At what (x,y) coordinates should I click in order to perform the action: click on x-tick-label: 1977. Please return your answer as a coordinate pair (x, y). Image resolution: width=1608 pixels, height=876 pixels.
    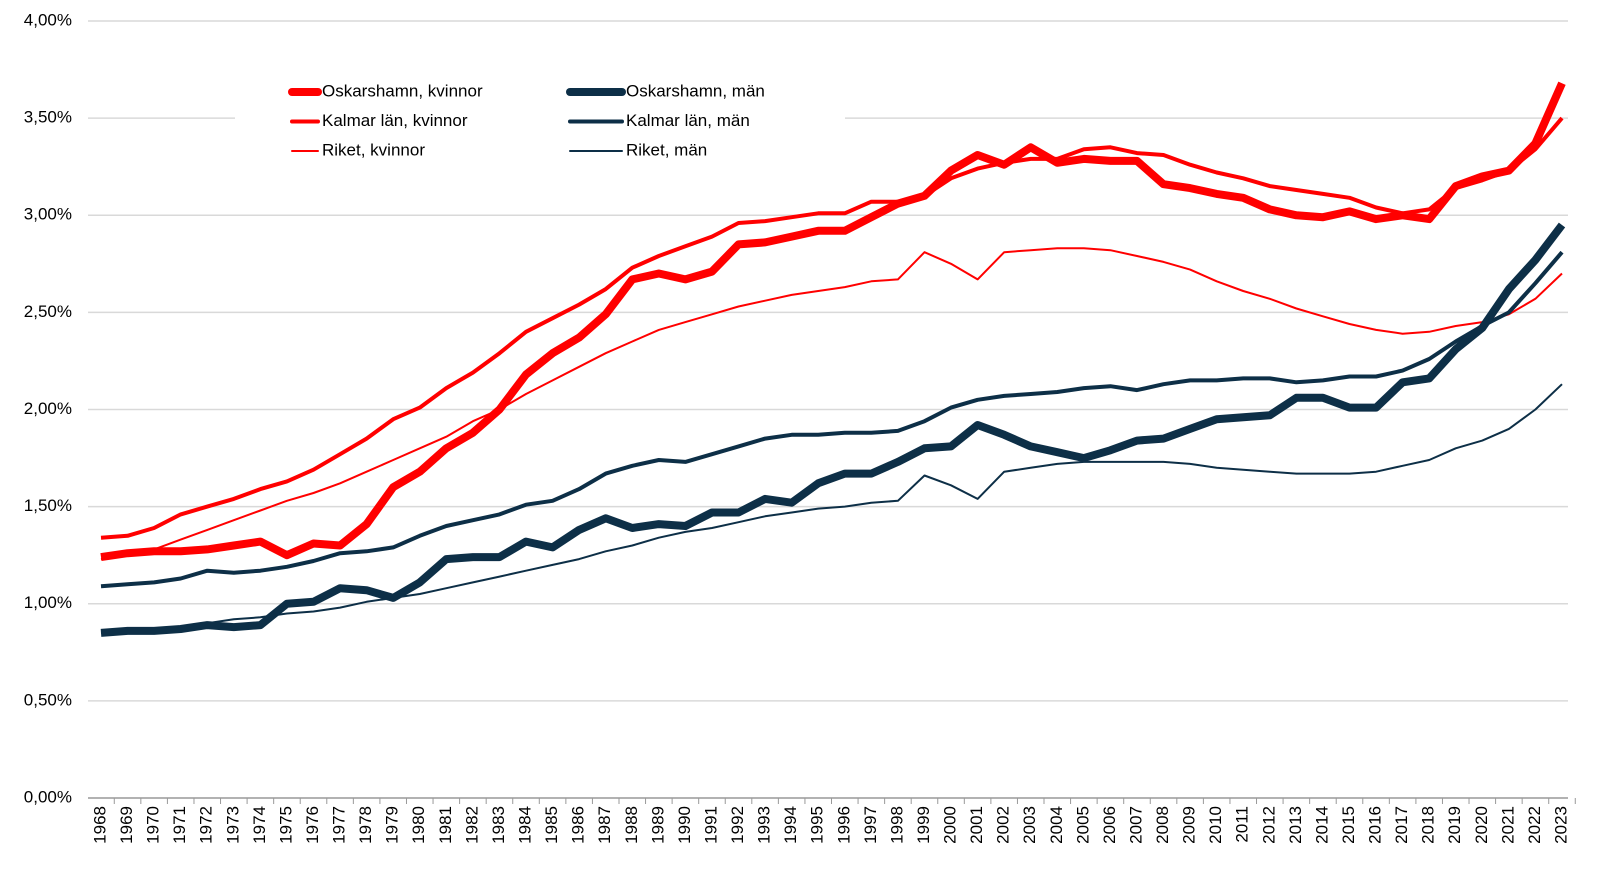
    Looking at the image, I should click on (339, 825).